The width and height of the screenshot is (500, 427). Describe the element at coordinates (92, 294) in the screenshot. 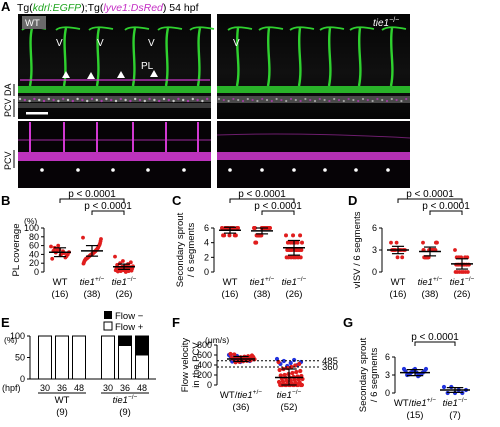

I see `panel-b-n-label: (38)` at that location.